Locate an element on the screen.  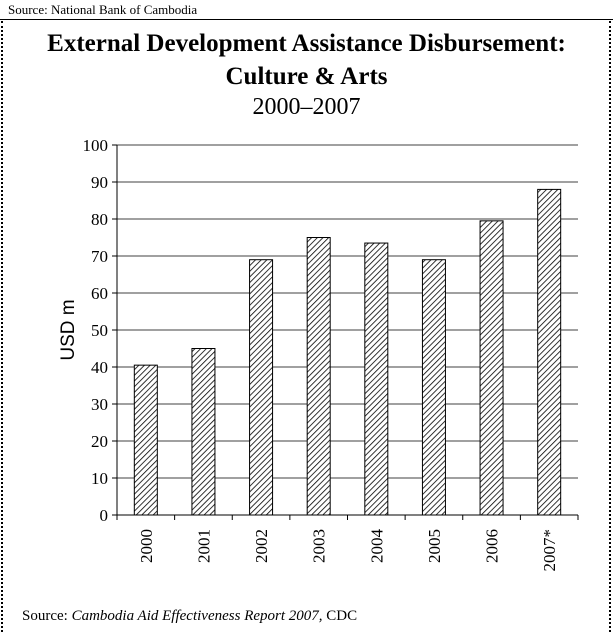
y-axis-label: USD m is located at coordinates (68, 329).